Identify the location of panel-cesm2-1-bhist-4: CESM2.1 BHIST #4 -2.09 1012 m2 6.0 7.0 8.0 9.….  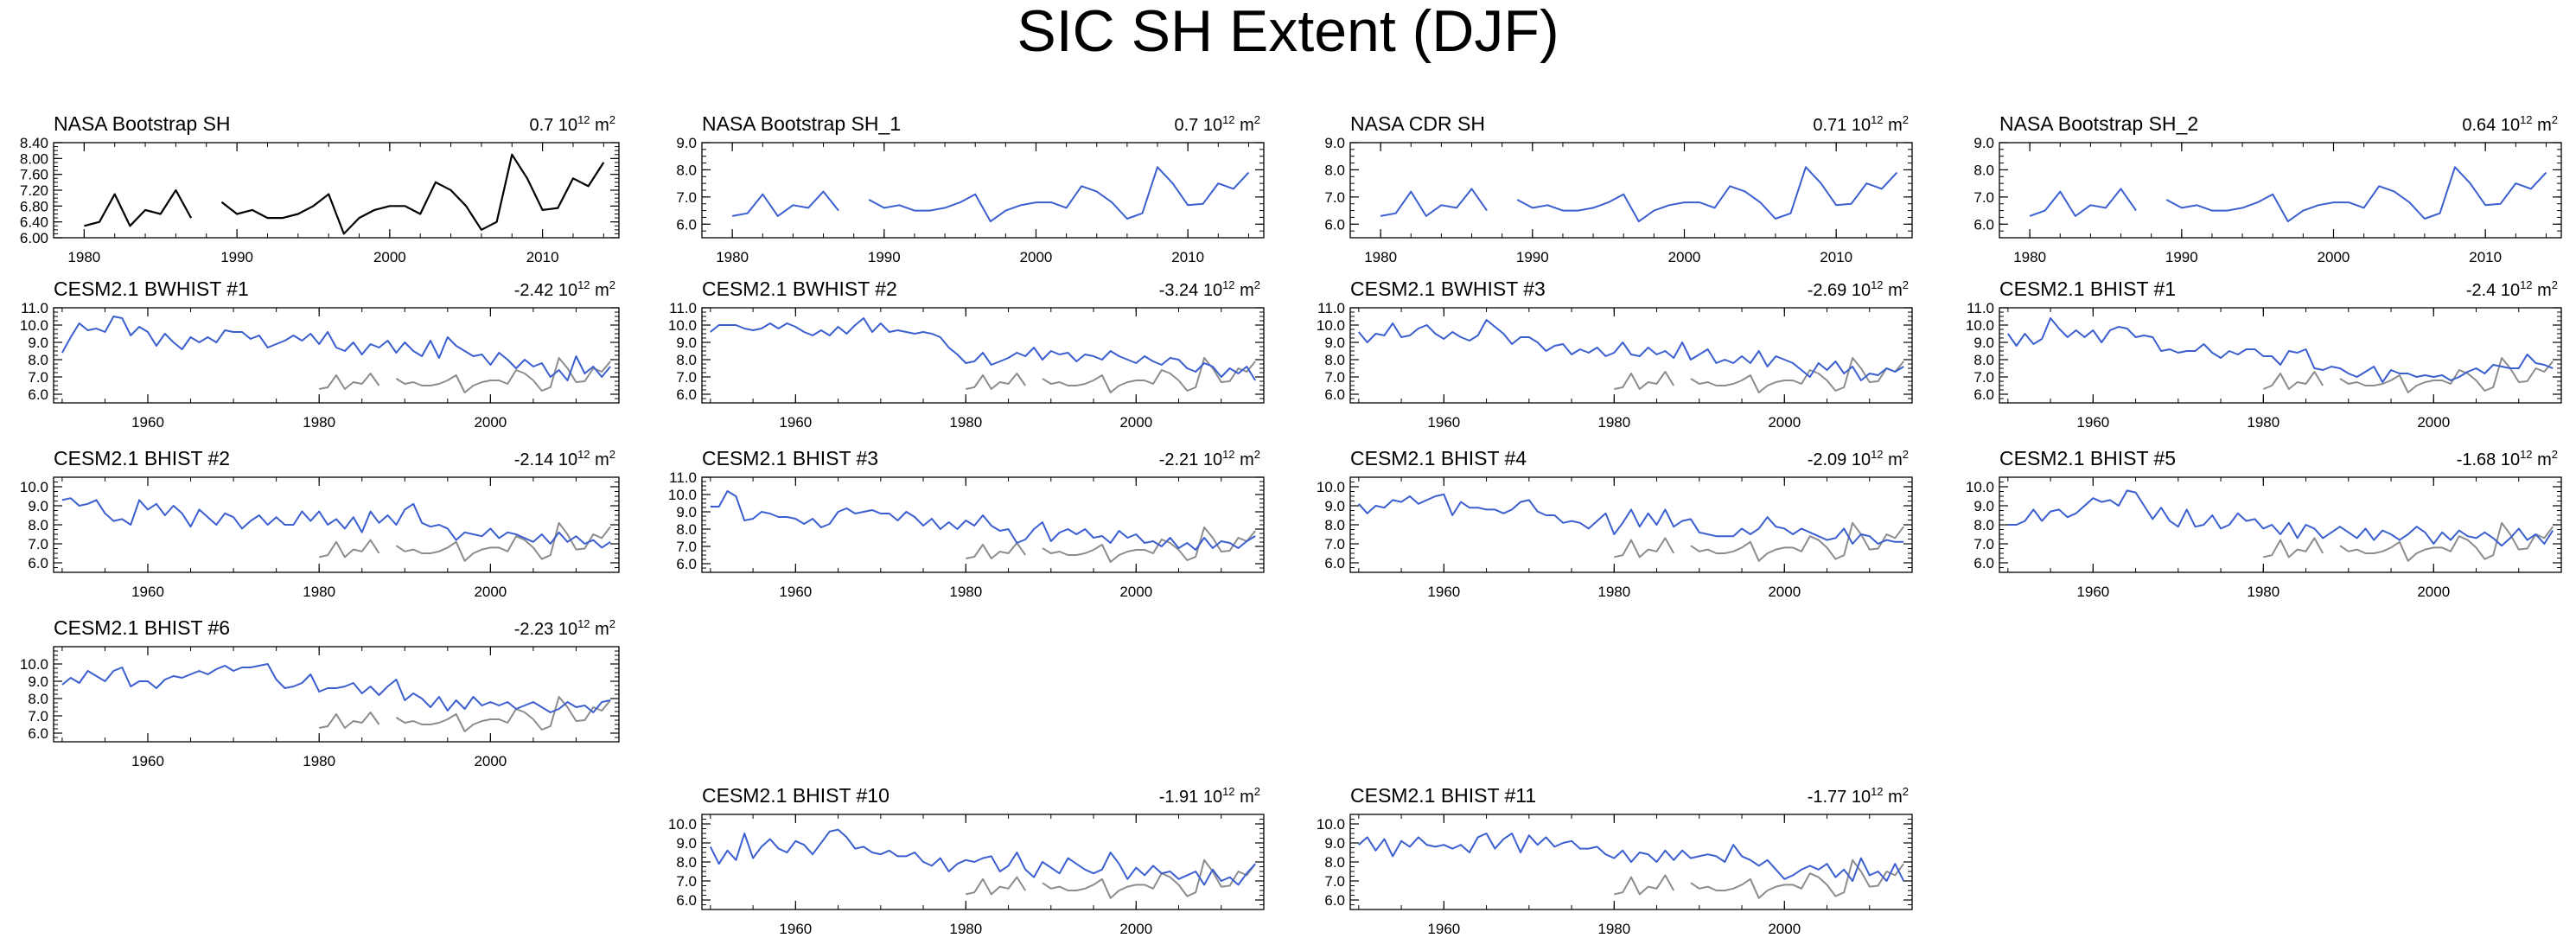
(1615, 523).